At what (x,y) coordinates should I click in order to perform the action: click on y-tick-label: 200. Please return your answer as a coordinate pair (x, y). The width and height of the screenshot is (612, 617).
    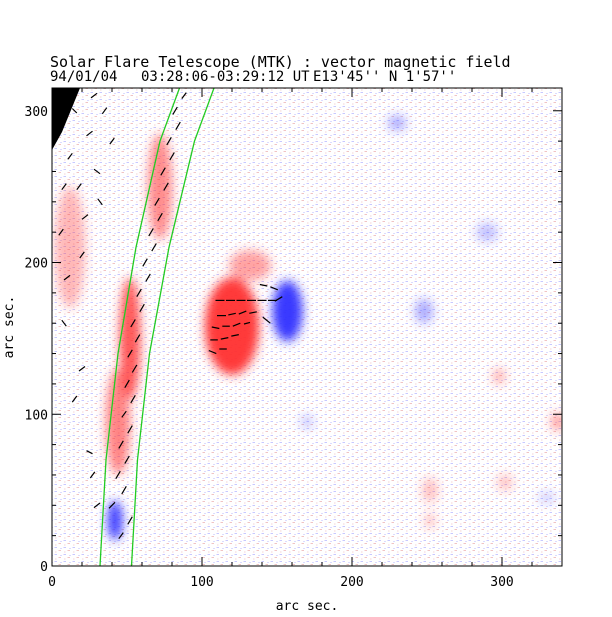
    Looking at the image, I should click on (36, 264).